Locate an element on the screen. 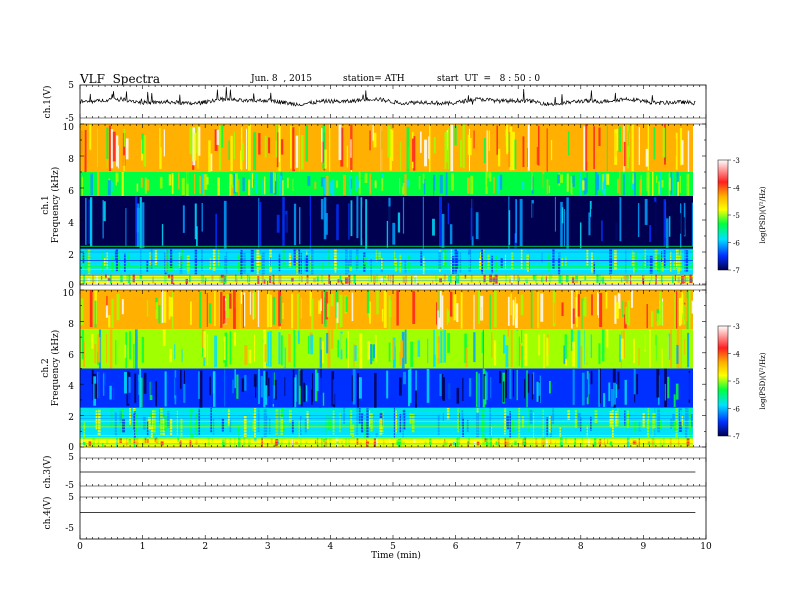 The image size is (792, 612). spec2-ytick: 0 is located at coordinates (71, 448).